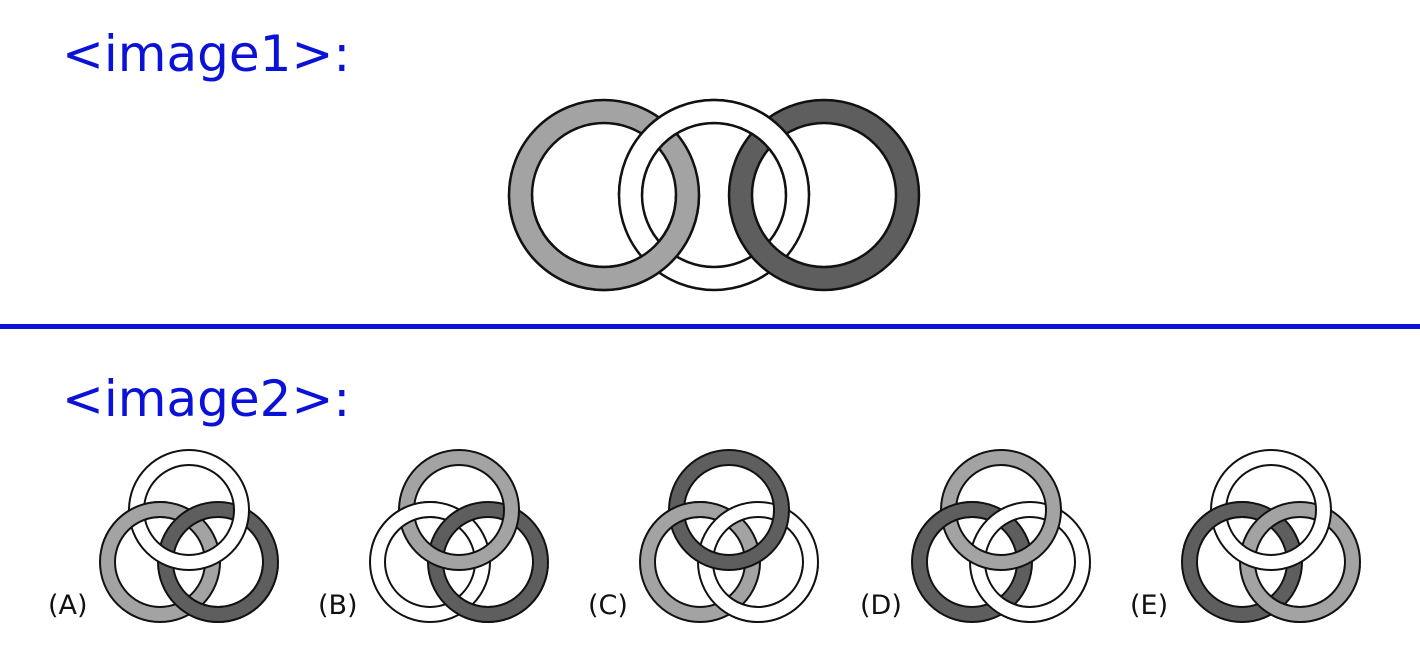  Describe the element at coordinates (1271, 510) in the screenshot. I see `option-e-ring-top` at that location.